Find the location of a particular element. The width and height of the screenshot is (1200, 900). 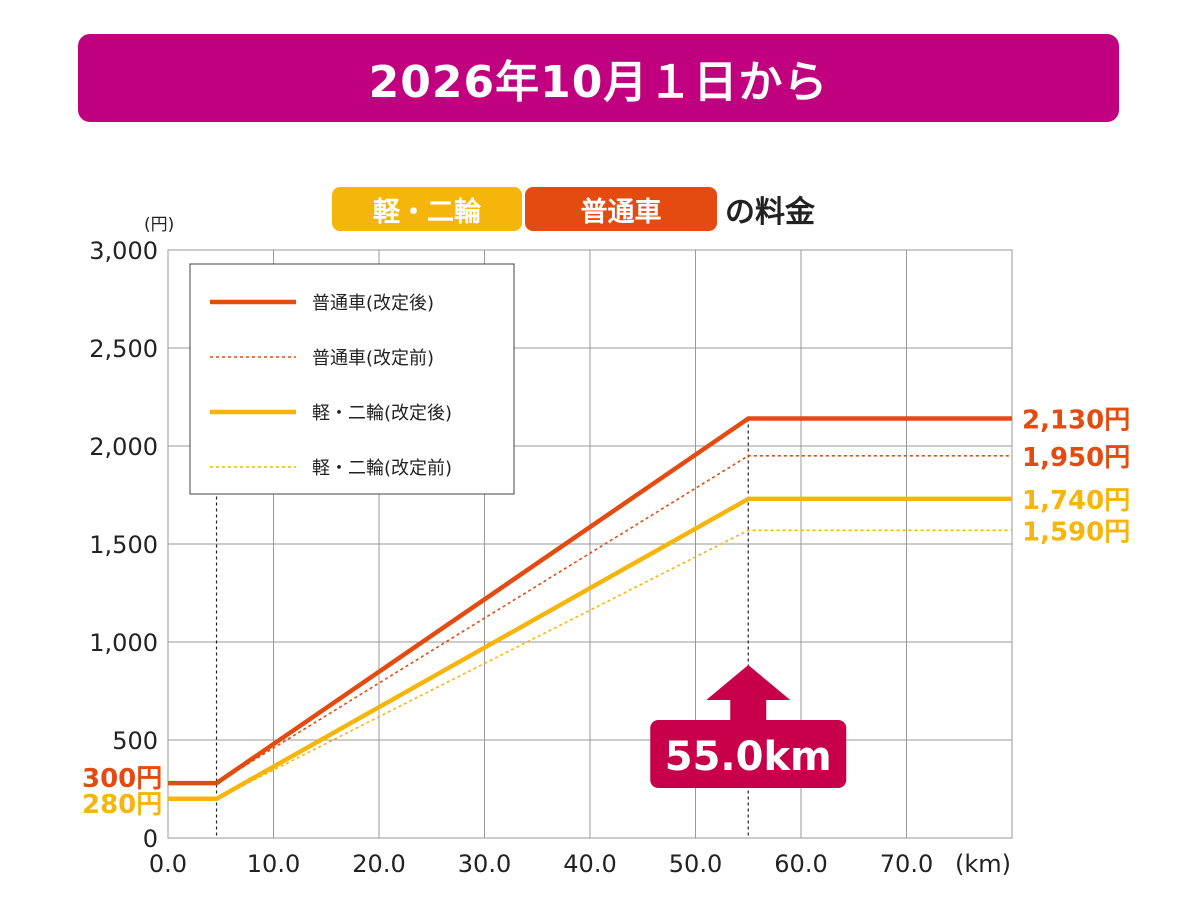

y-tick-label: 2,500 is located at coordinates (123, 349).